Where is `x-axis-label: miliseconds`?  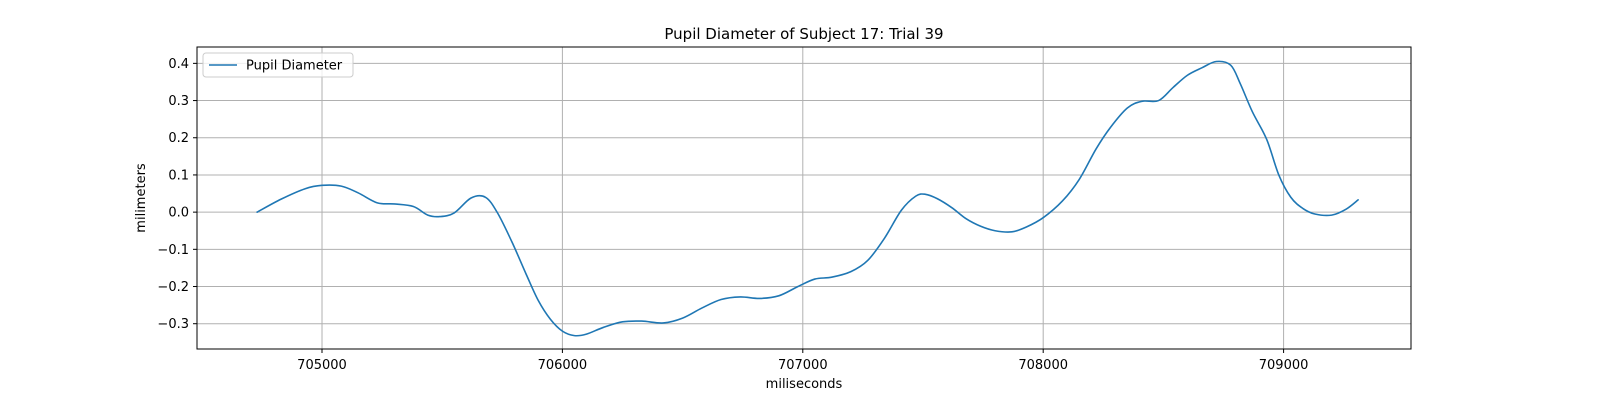 x-axis-label: miliseconds is located at coordinates (804, 384).